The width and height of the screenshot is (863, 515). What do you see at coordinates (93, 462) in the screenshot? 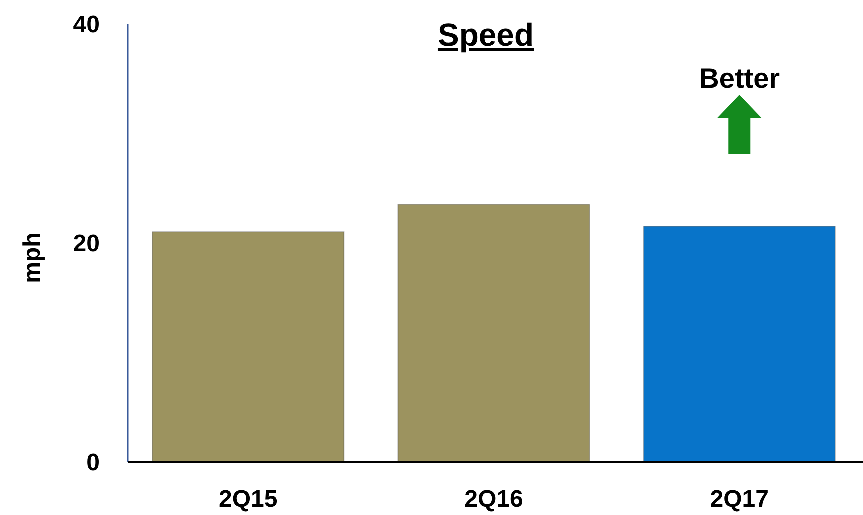
I see `y-tick-label: 0` at bounding box center [93, 462].